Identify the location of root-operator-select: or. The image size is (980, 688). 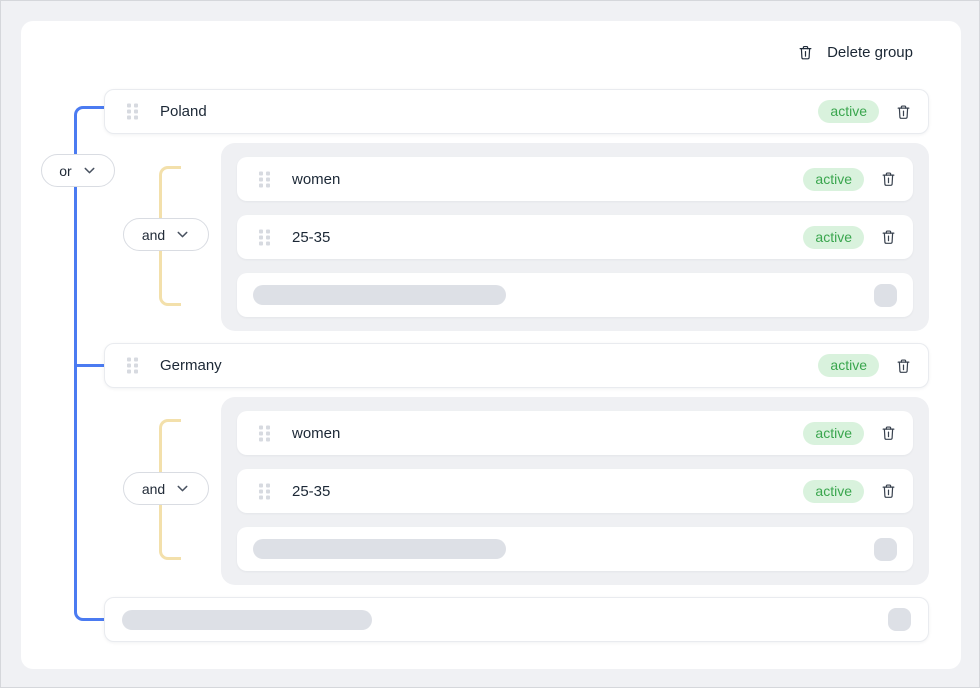
(78, 170).